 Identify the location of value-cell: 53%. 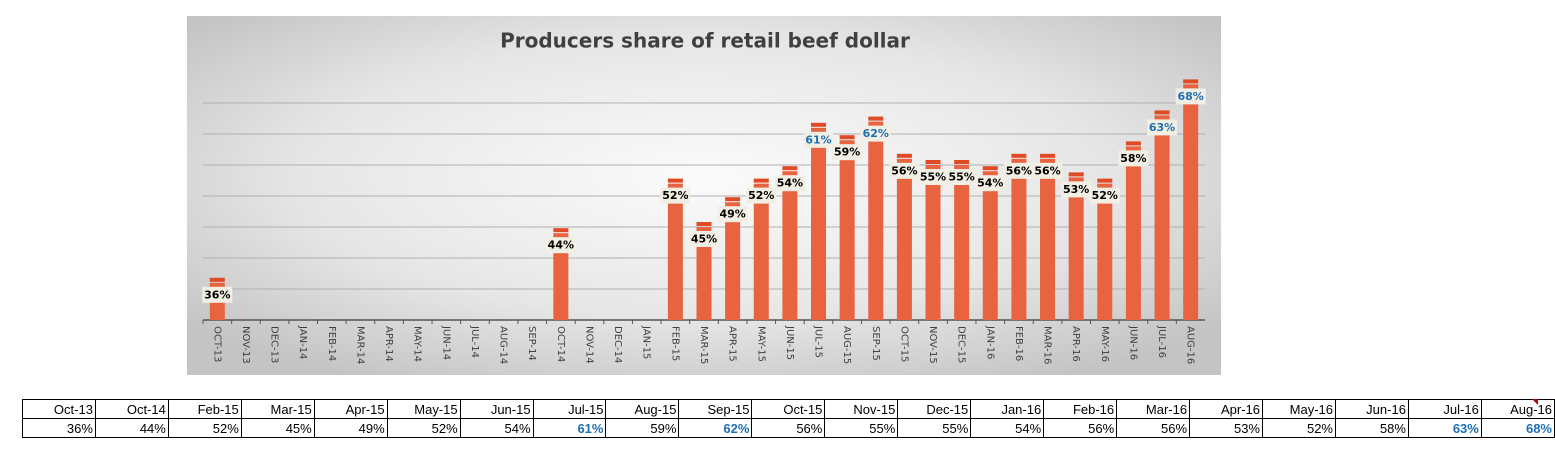
(1226, 428).